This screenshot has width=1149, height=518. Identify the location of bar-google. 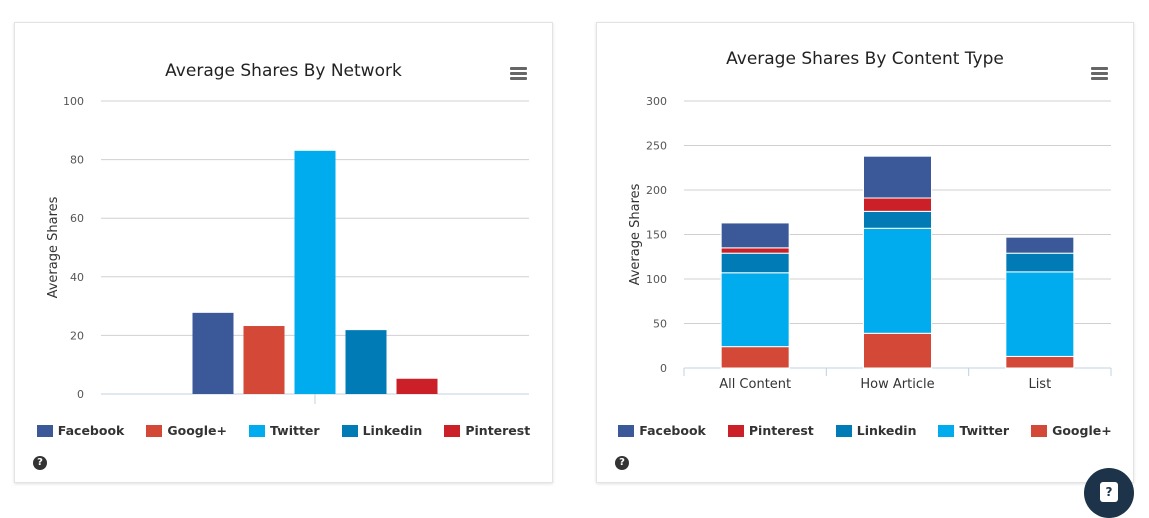
(264, 360).